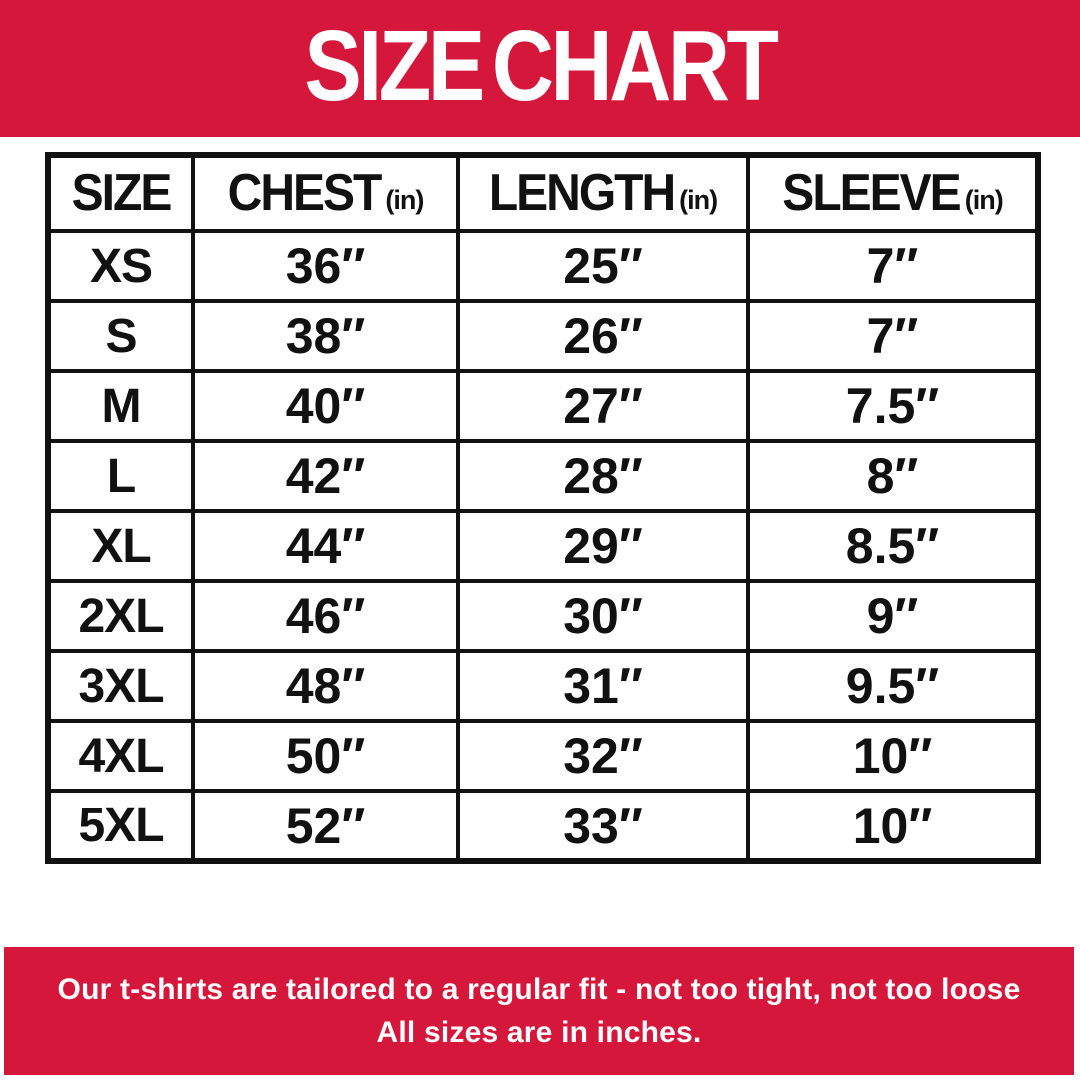  What do you see at coordinates (603, 336) in the screenshot?
I see `length-cell: 26″` at bounding box center [603, 336].